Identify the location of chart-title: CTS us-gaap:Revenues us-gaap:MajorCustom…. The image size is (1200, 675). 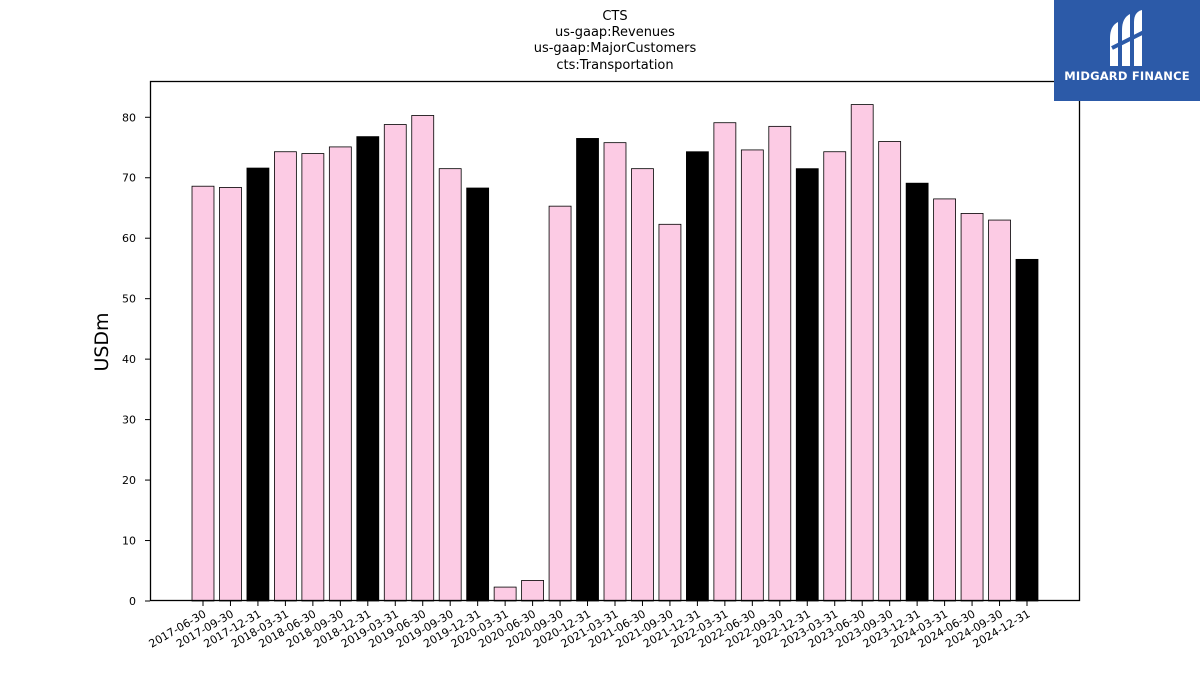
(615, 41).